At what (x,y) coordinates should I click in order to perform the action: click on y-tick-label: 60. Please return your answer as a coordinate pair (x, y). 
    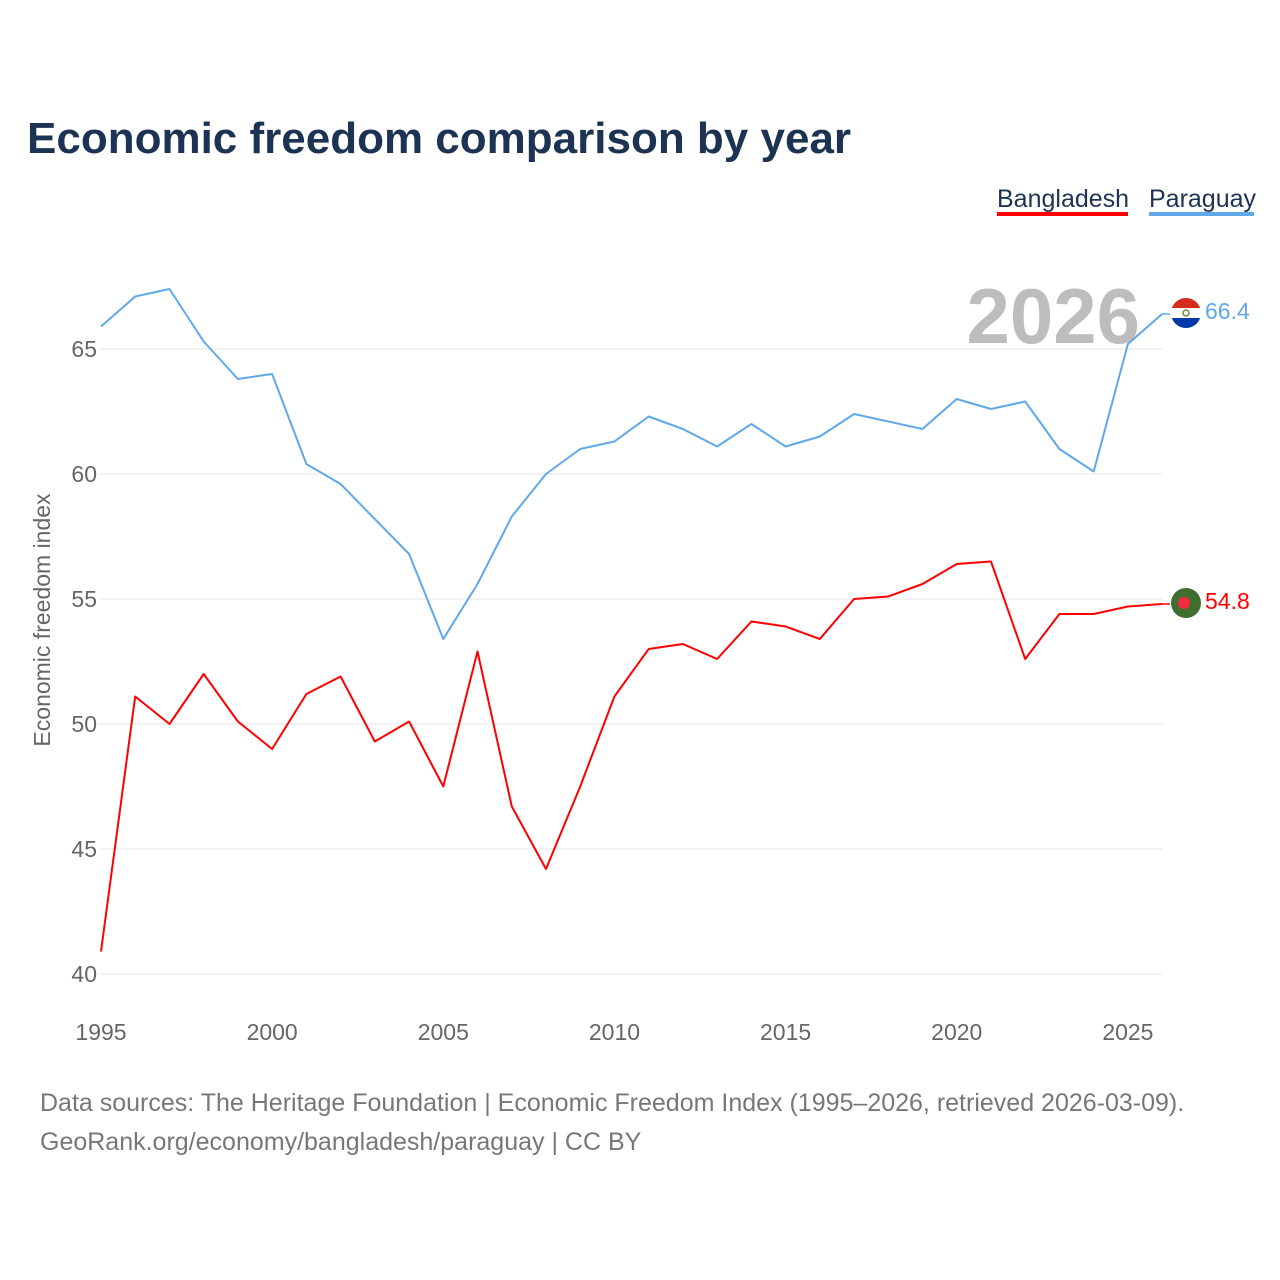
    Looking at the image, I should click on (84, 474).